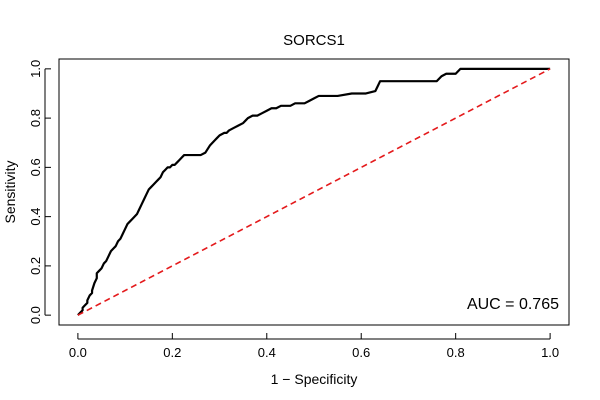  What do you see at coordinates (314, 379) in the screenshot?
I see `x-axis-label: 1 − Specificity` at bounding box center [314, 379].